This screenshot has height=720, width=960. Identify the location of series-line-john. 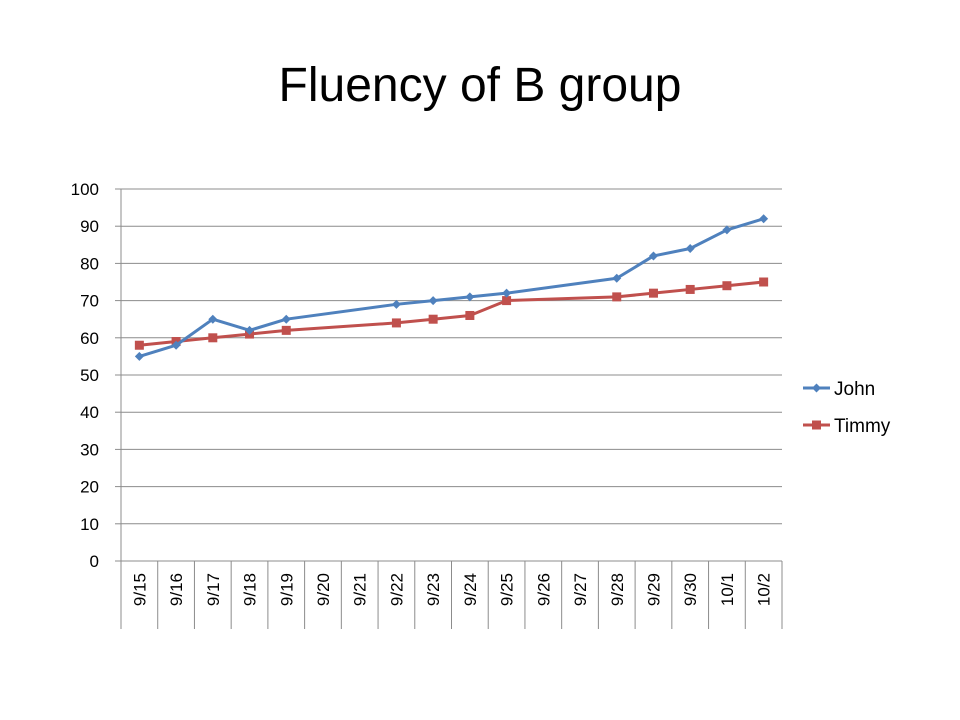
(451, 287).